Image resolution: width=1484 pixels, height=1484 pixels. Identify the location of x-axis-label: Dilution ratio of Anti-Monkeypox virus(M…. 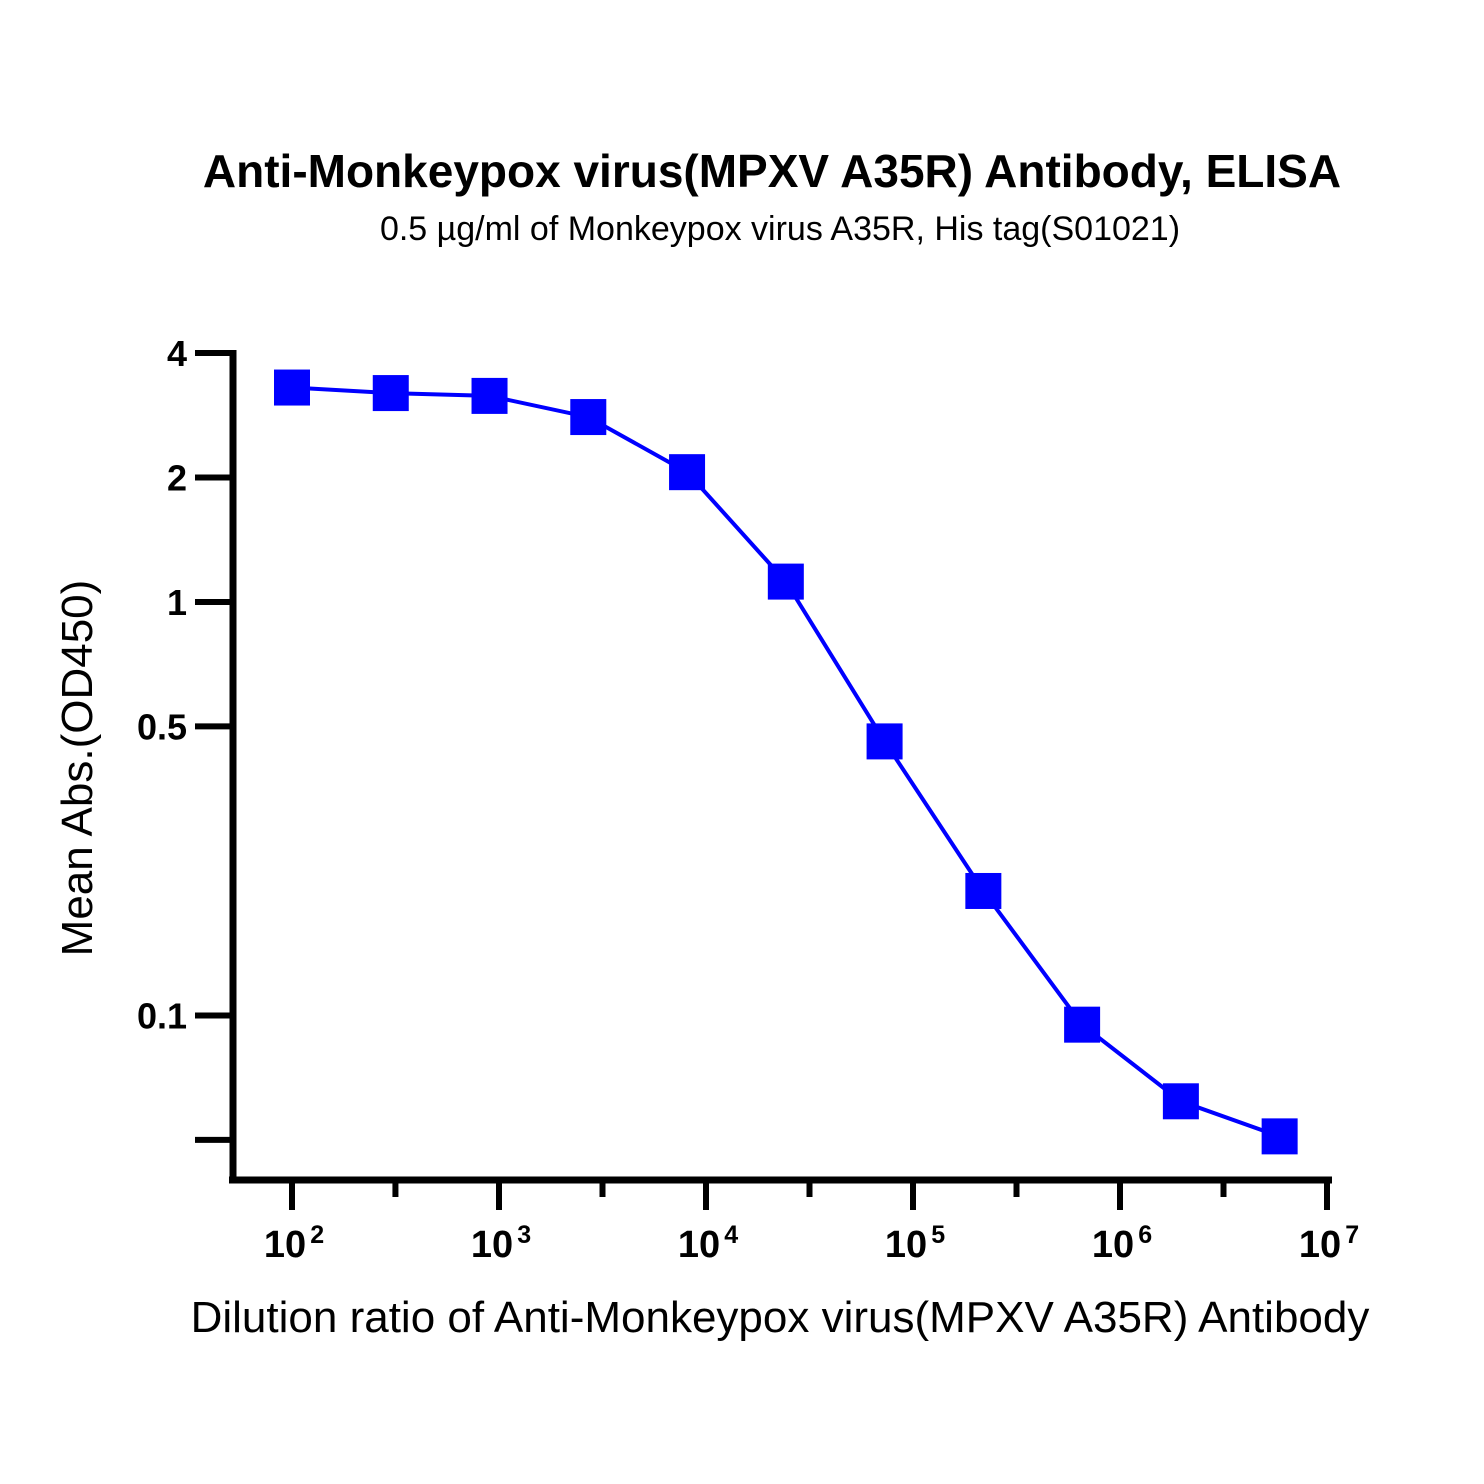
(780, 1317).